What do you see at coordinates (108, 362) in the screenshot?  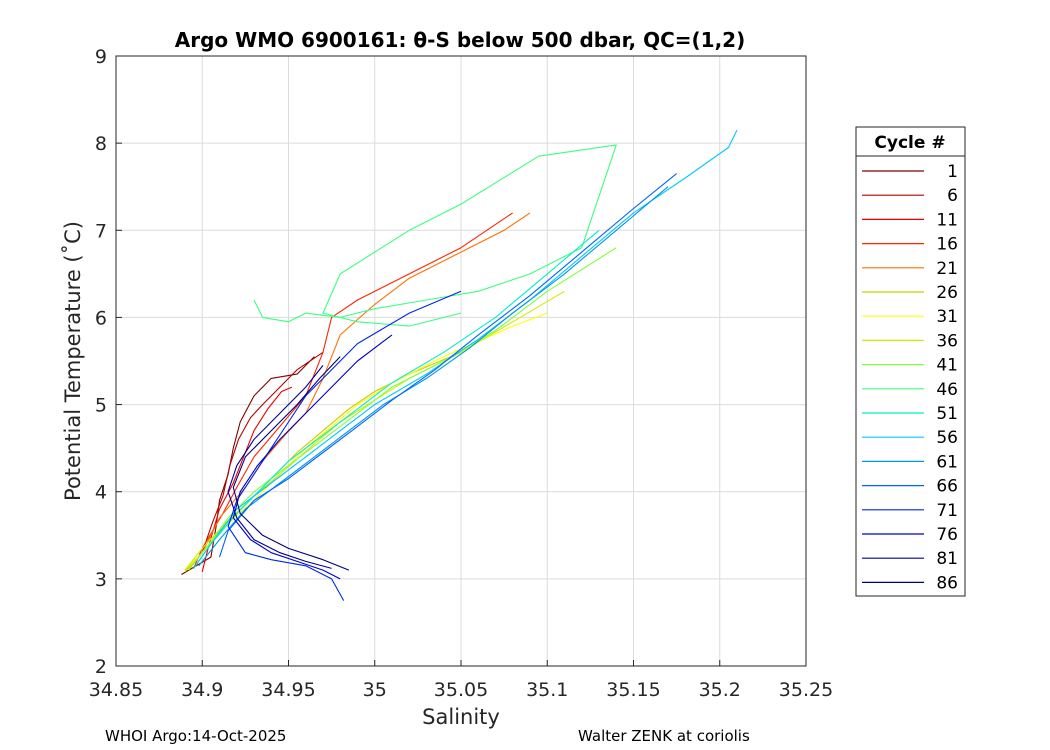 I see `y-axis-ticks: 2 3 4 5 6 7 8 9` at bounding box center [108, 362].